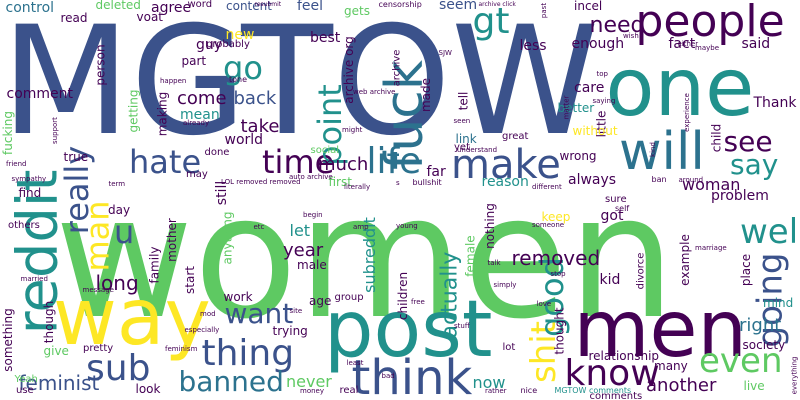 The height and width of the screenshot is (400, 800). I want to click on cloud-word-life: life, so click(394, 161).